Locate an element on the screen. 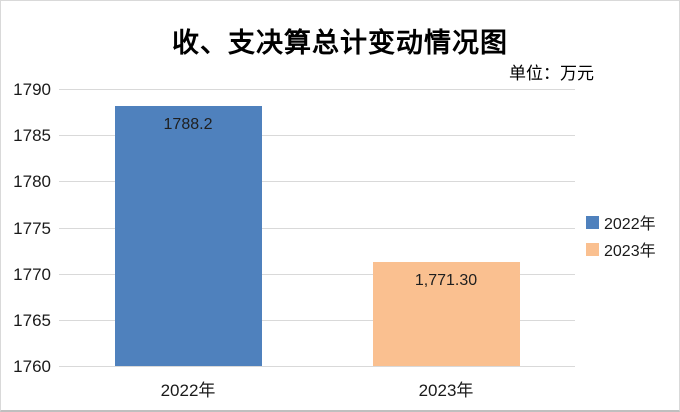 Image resolution: width=680 pixels, height=412 pixels. legend-label: 2023年 is located at coordinates (630, 251).